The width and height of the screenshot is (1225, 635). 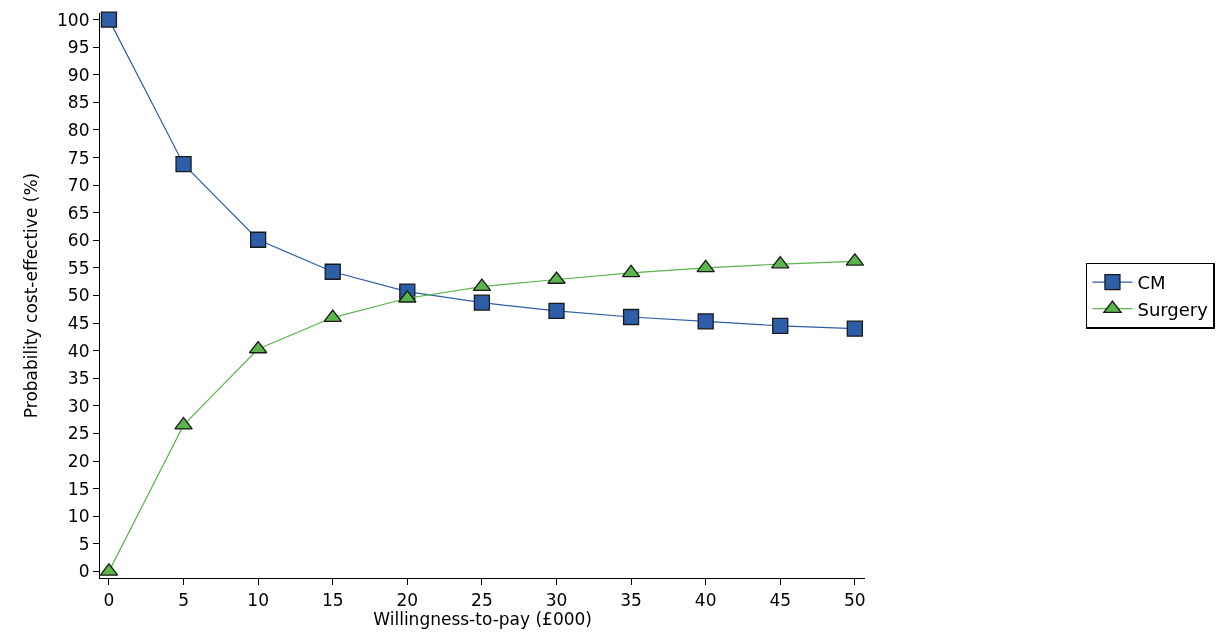 What do you see at coordinates (556, 599) in the screenshot?
I see `x-tick-label: 30` at bounding box center [556, 599].